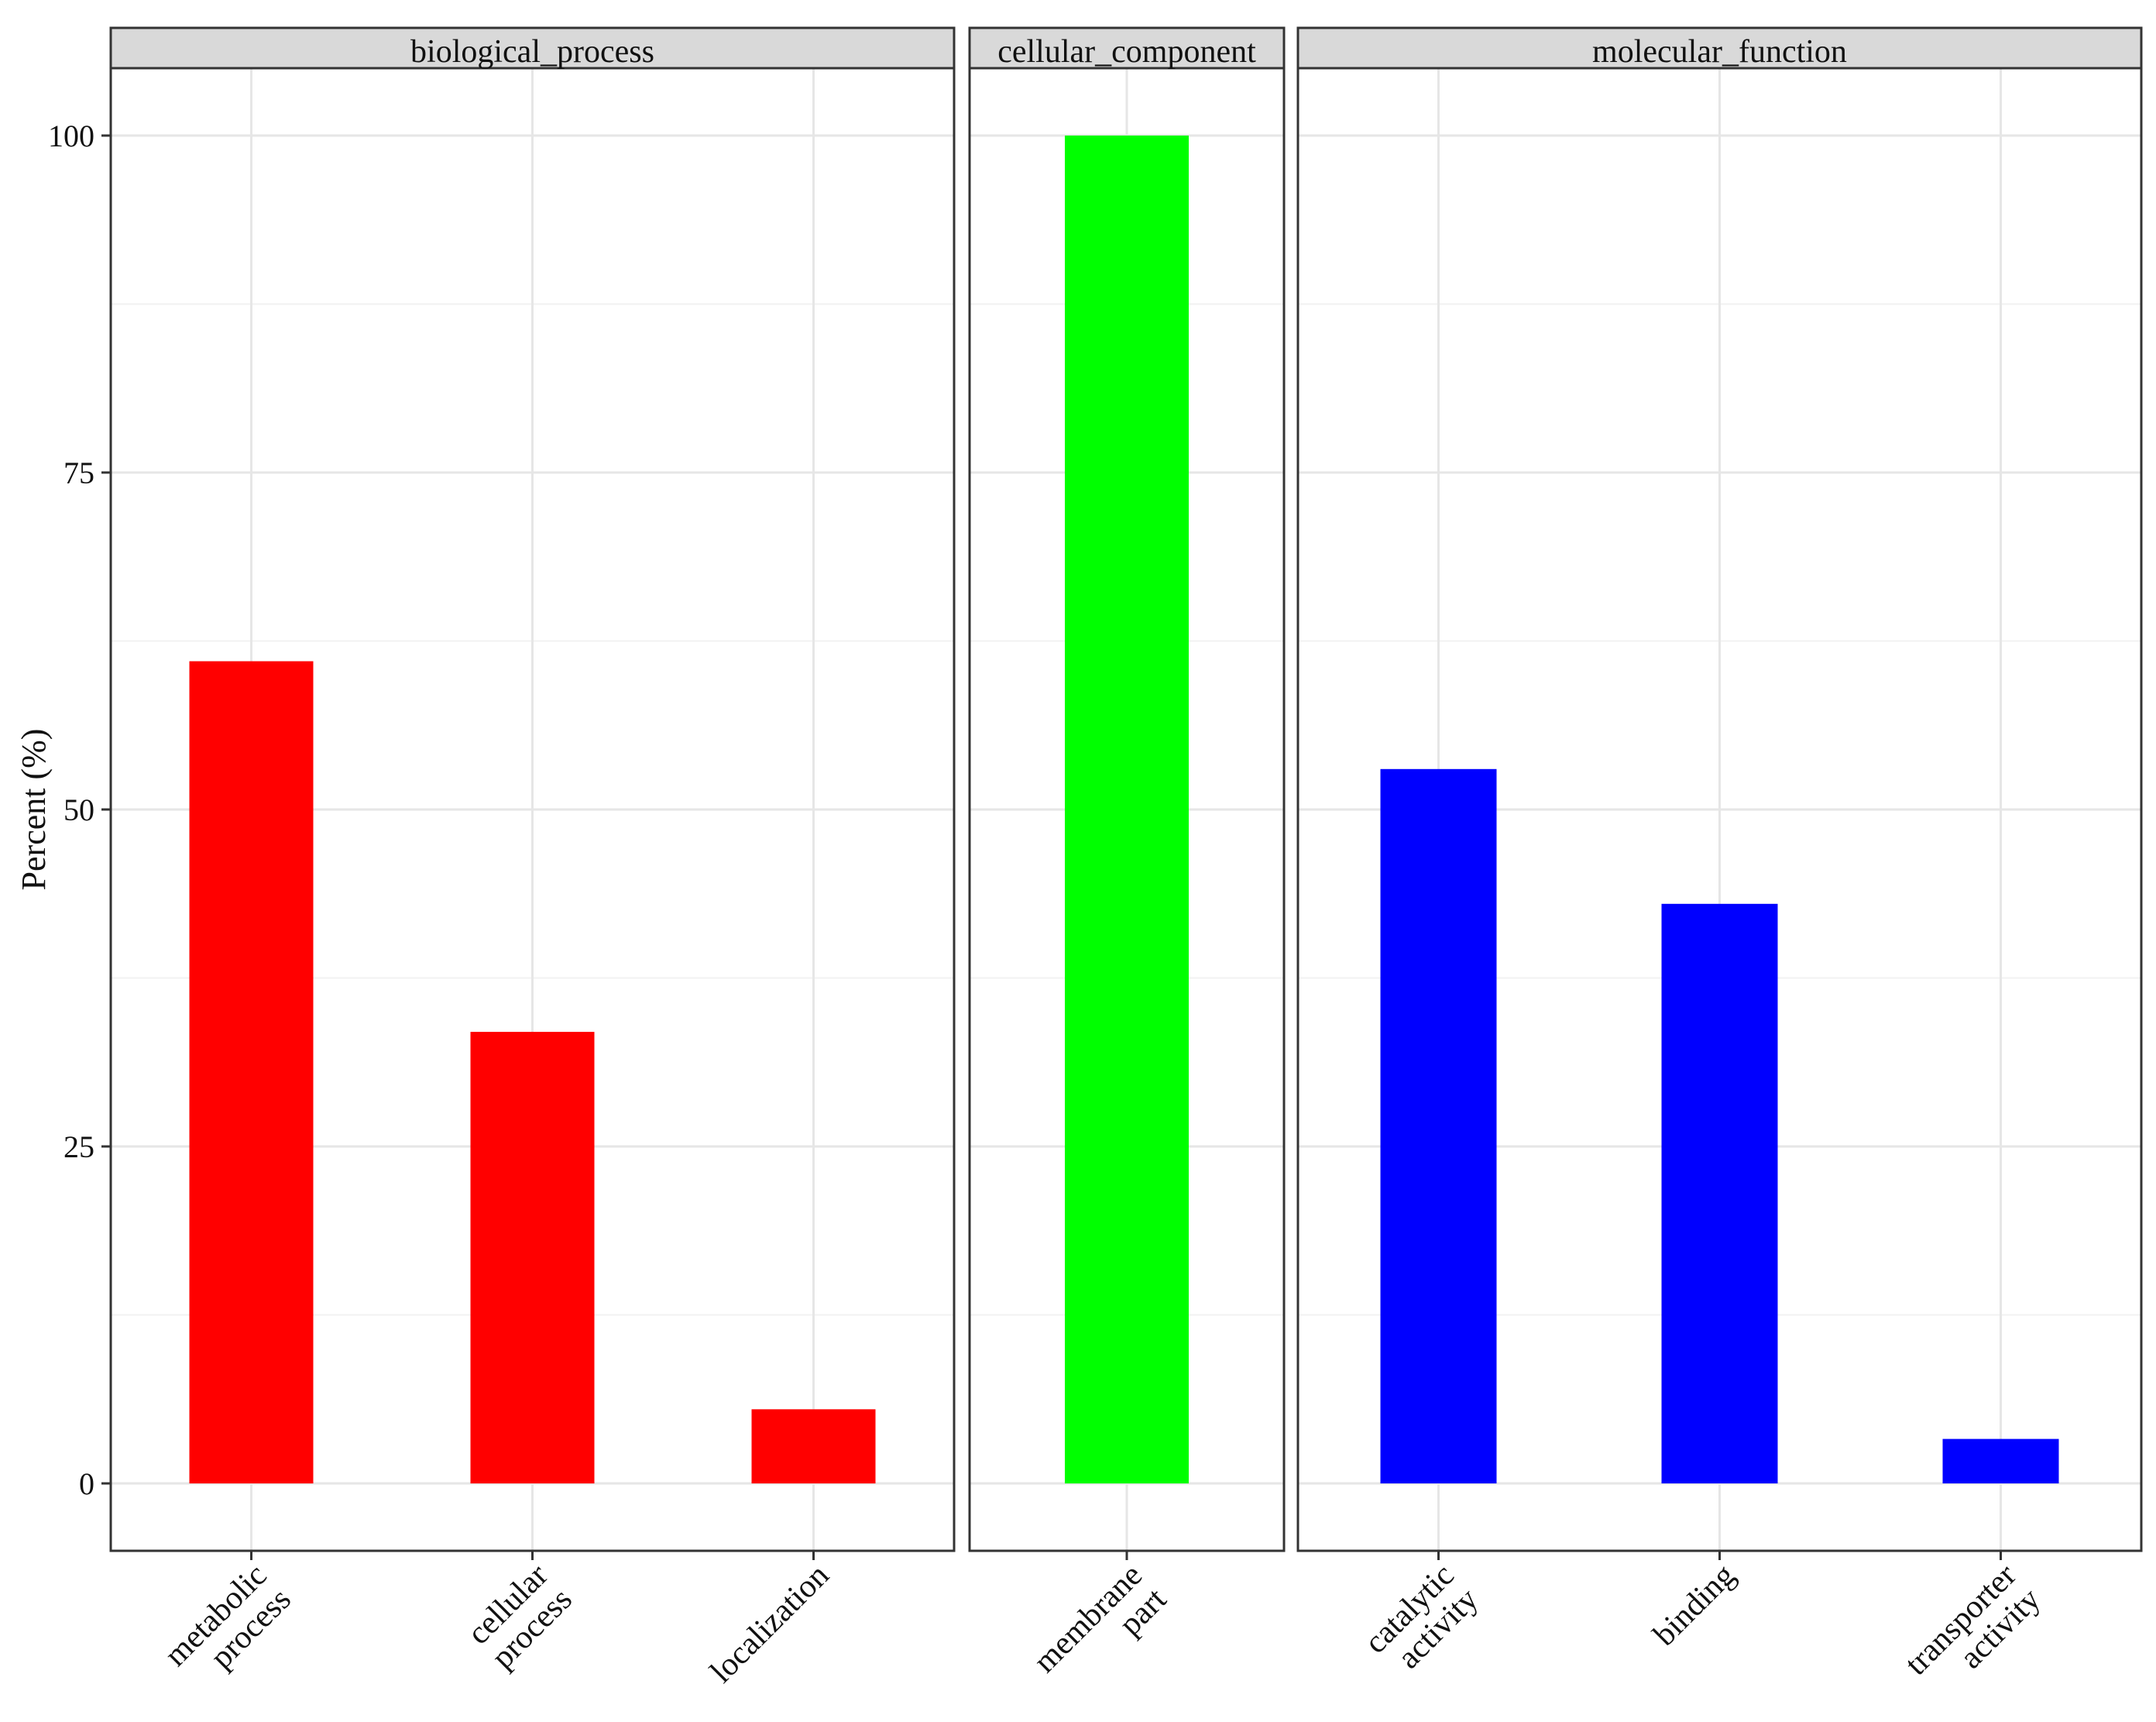 Image resolution: width=2156 pixels, height=1722 pixels. What do you see at coordinates (1100, 1630) in the screenshot?
I see `category-label: membranepart` at bounding box center [1100, 1630].